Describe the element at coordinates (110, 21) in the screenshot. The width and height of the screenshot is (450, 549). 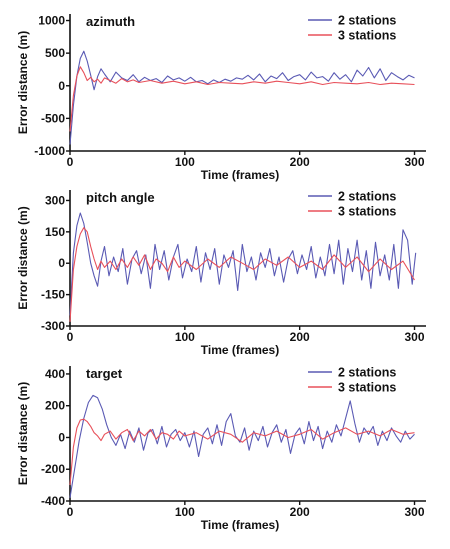
I see `panel-title: azimuth` at that location.